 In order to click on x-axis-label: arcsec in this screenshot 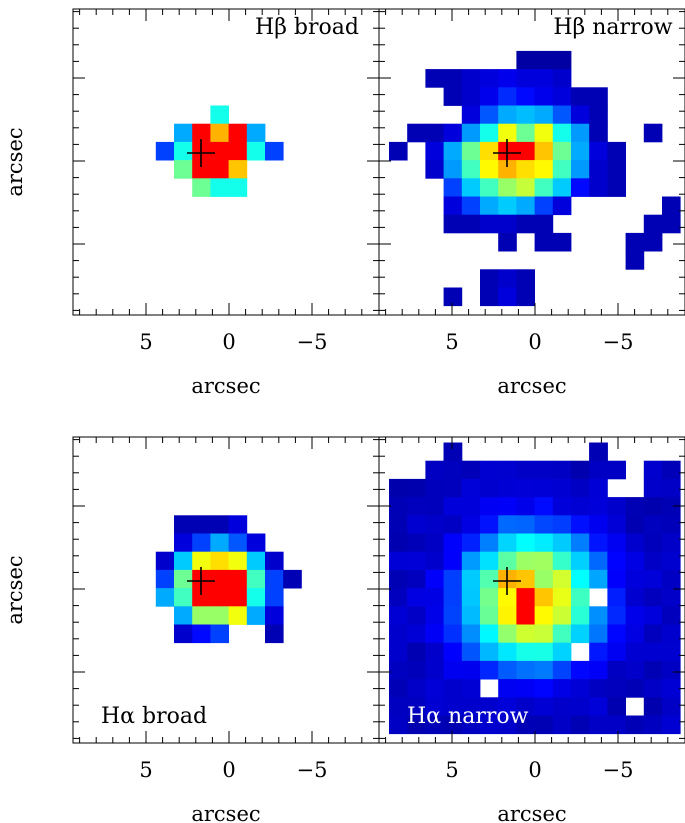, I will do `click(225, 386)`.